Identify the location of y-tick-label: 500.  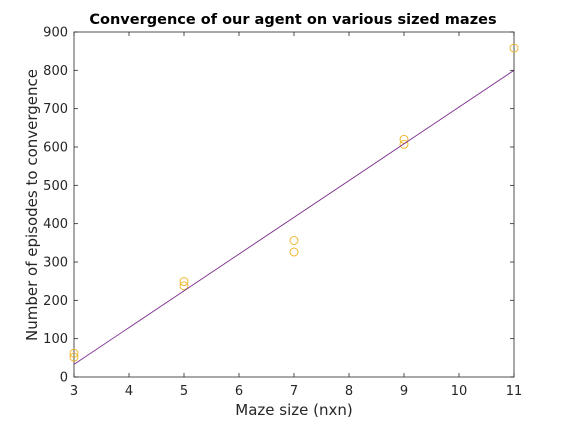
(55, 186).